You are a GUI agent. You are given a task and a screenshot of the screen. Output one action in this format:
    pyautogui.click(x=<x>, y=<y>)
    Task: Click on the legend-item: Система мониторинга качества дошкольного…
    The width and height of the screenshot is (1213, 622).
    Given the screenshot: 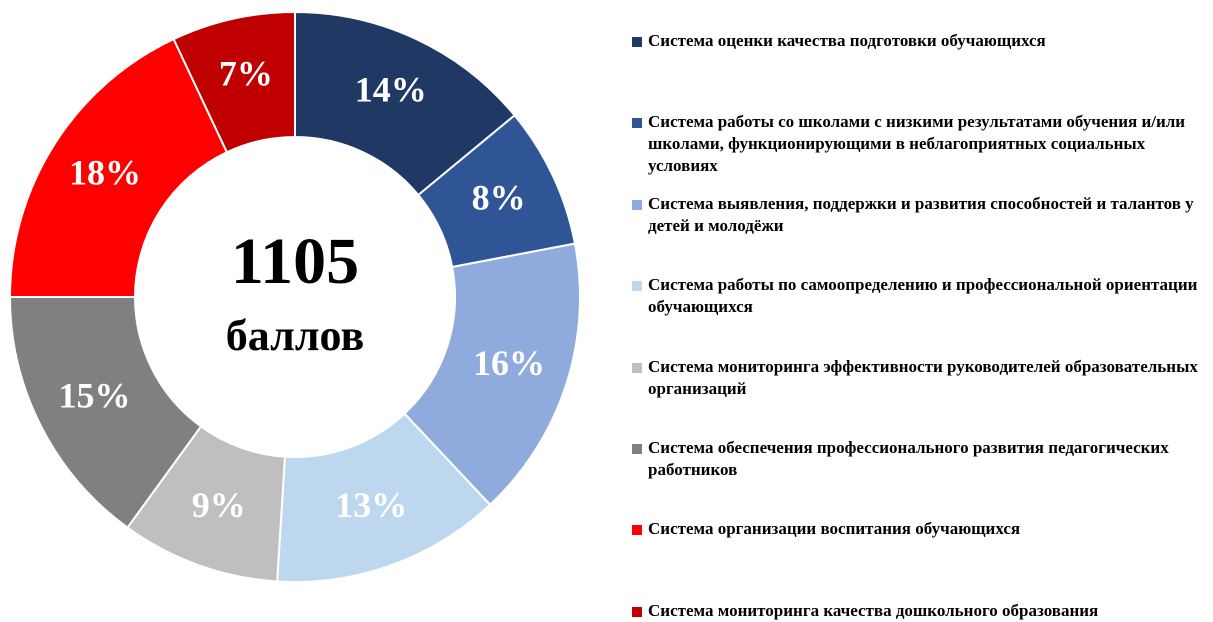 What is the action you would take?
    pyautogui.click(x=922, y=611)
    